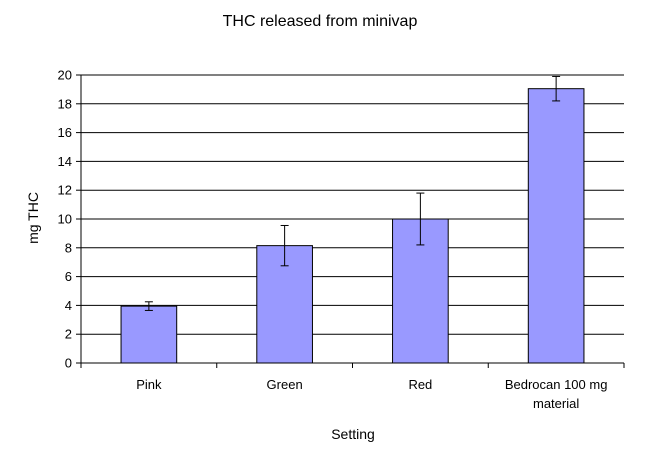  What do you see at coordinates (420, 384) in the screenshot?
I see `x-tick-label: Red` at bounding box center [420, 384].